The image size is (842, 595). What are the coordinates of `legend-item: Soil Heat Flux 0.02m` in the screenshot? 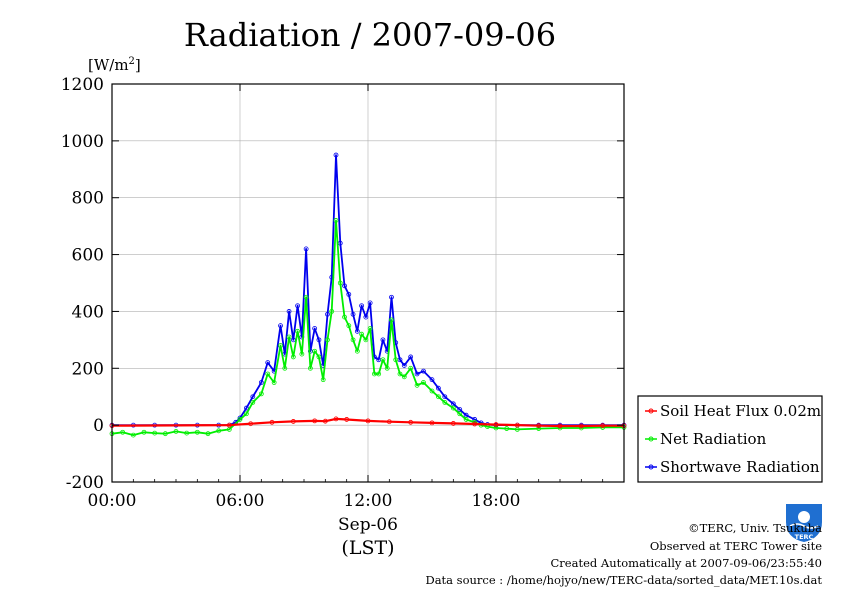 It's located at (733, 411).